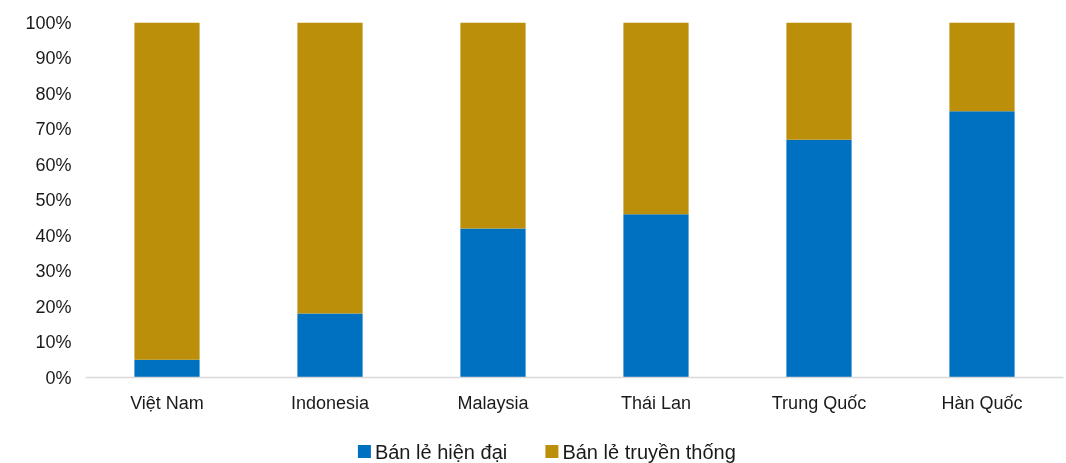 Image resolution: width=1066 pixels, height=463 pixels. I want to click on legend-label: Bán lẻ truyền thống, so click(649, 451).